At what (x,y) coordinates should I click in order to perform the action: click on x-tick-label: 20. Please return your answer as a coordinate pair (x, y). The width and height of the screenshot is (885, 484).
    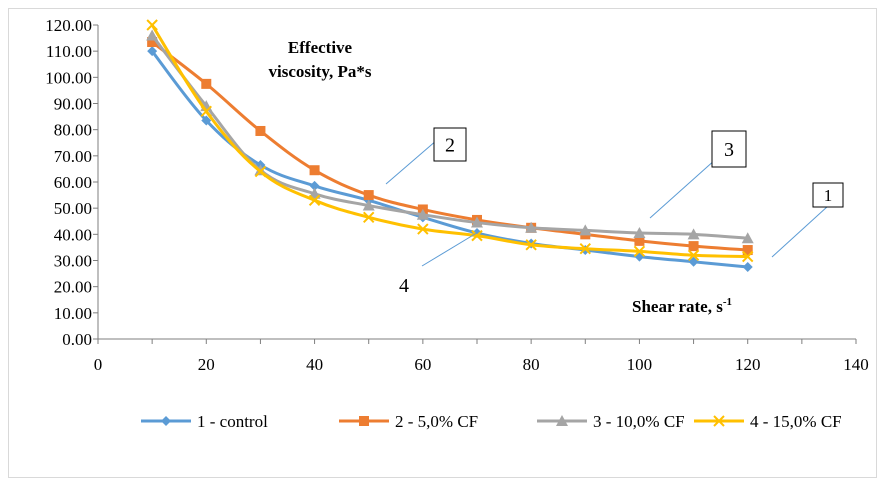
    Looking at the image, I should click on (206, 364).